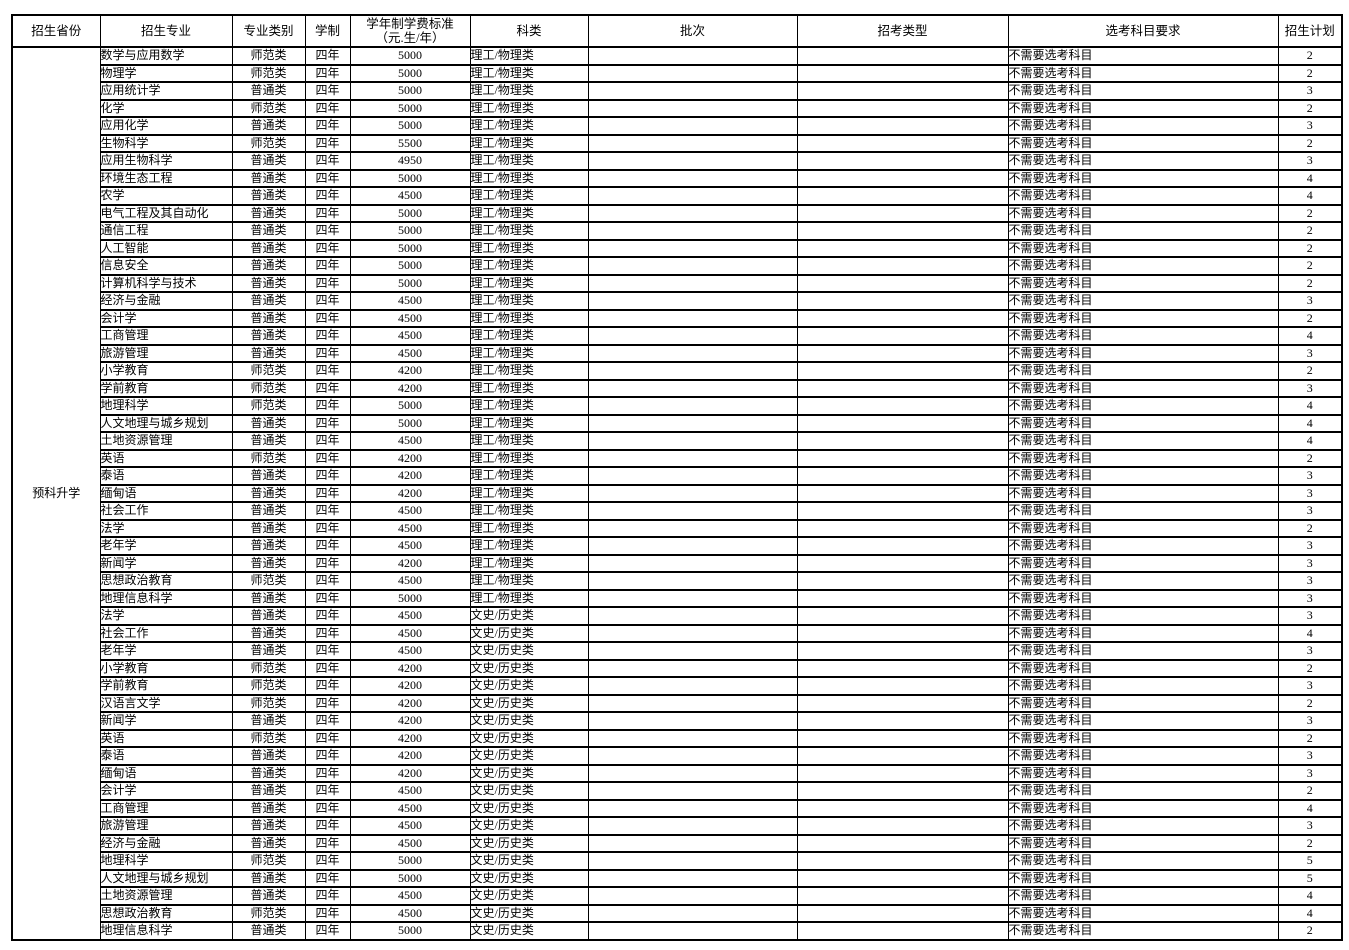 The height and width of the screenshot is (950, 1349). I want to click on table-row: 老年学 普通类 四年 4500 理工/物理类 不需要选考科目 3, so click(677, 546).